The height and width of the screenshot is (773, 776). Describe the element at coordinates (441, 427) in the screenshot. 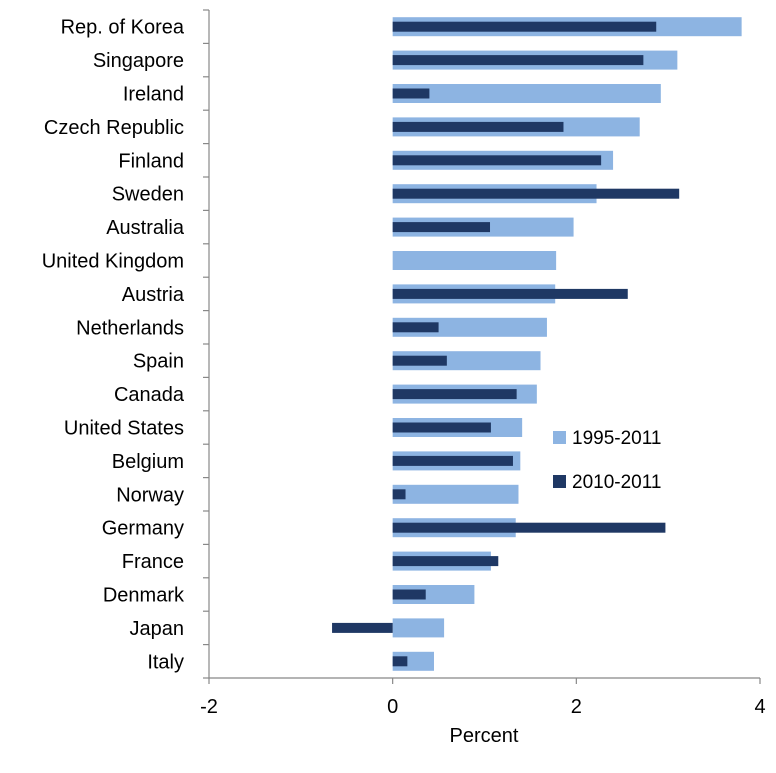

I see `bar-2010-2011-united-states` at that location.